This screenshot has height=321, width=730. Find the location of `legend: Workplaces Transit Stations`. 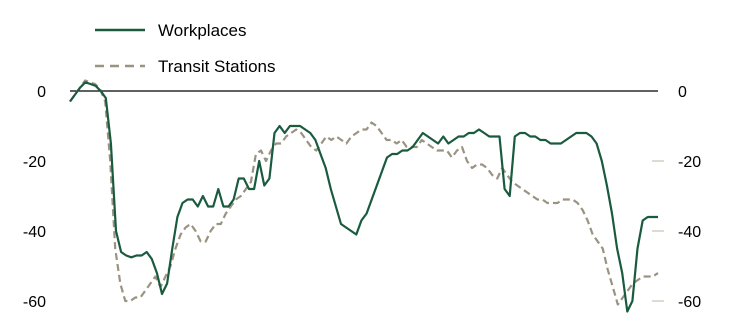

legend: Workplaces Transit Stations is located at coordinates (185, 48).